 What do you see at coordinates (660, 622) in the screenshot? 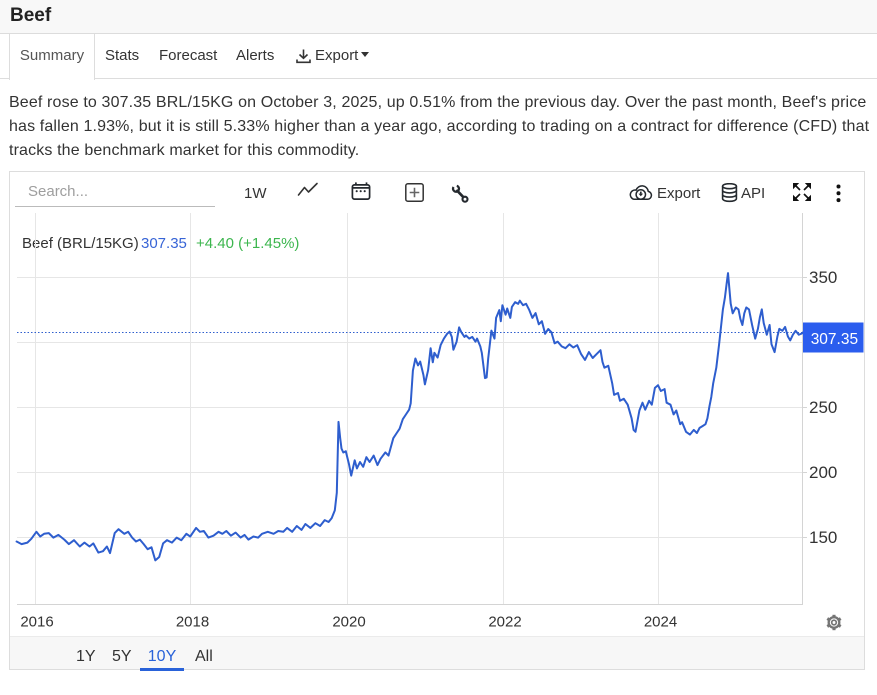
I see `svg-text: 2024` at bounding box center [660, 622].